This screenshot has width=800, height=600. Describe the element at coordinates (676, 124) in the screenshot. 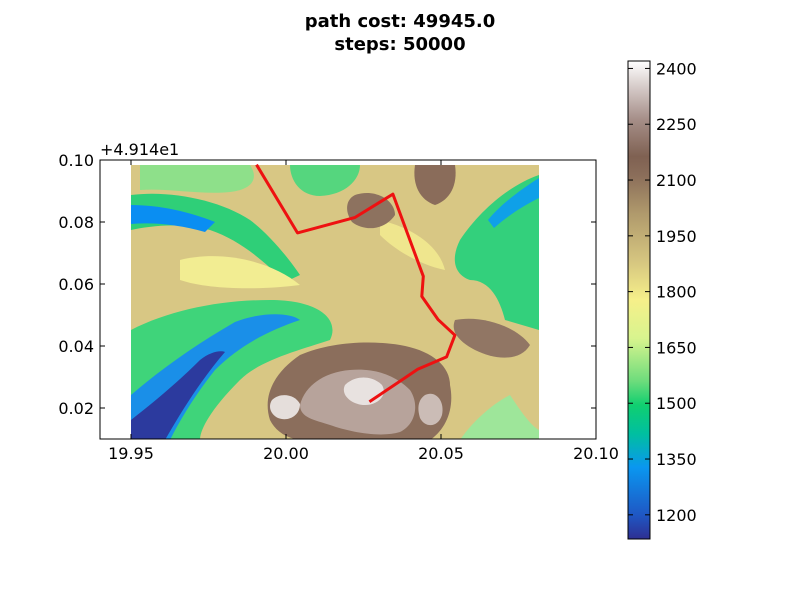

I see `colorbar-tick-label: 2250` at that location.